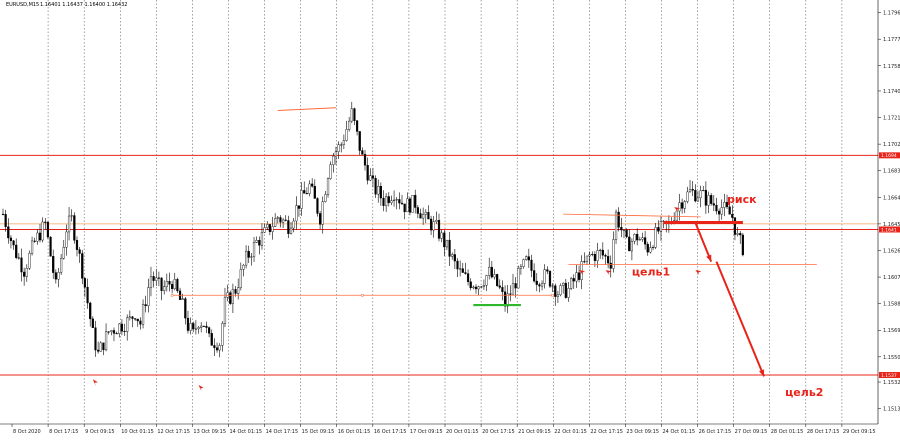 This screenshot has height=441, width=900. I want to click on y-tick-label: 1.1532, so click(891, 383).